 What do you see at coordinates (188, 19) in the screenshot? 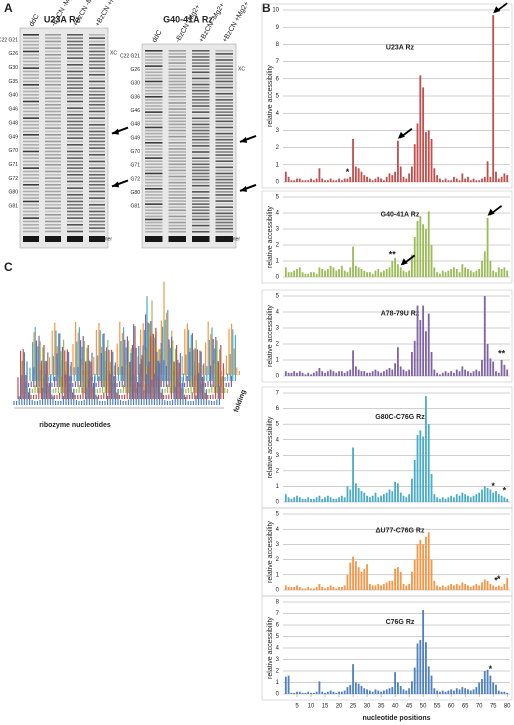
I see `gel-title: G40-41A Rz` at bounding box center [188, 19].